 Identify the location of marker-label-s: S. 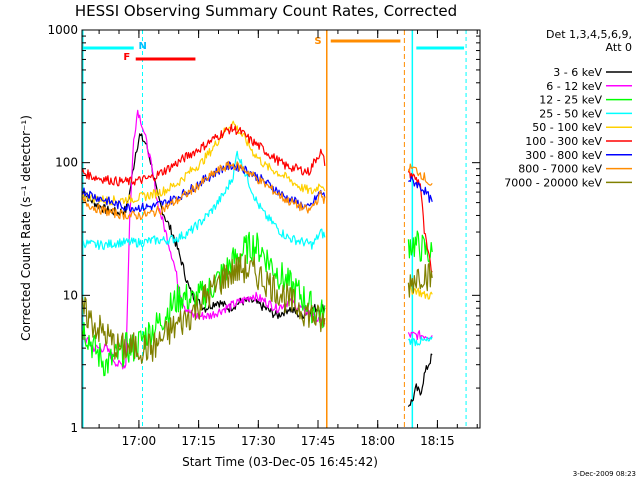
(317, 41).